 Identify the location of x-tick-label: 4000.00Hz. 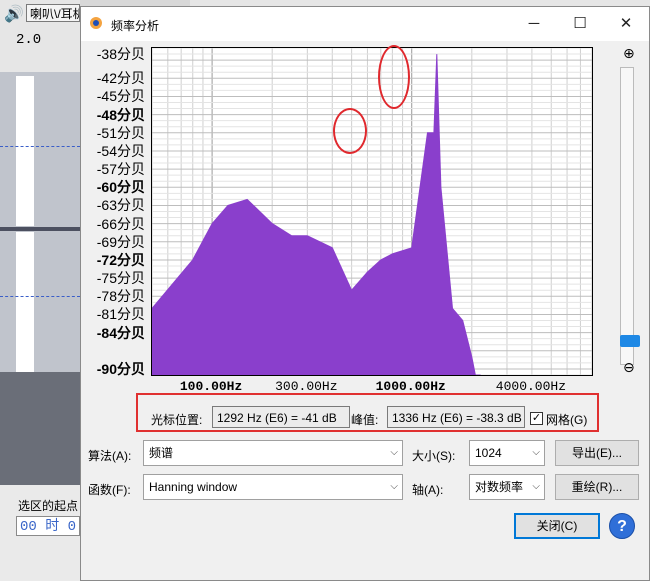
(531, 386).